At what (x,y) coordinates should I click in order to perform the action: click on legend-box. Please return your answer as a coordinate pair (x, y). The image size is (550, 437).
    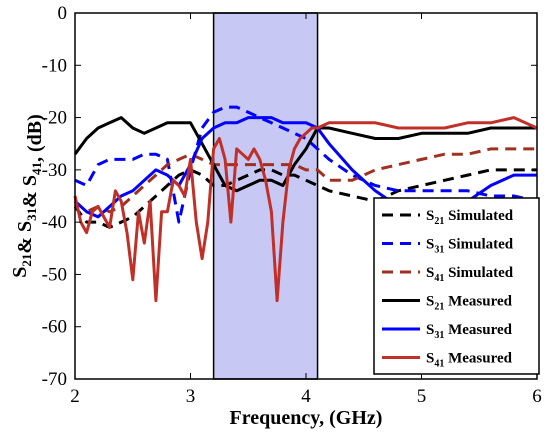
    Looking at the image, I should click on (456, 286).